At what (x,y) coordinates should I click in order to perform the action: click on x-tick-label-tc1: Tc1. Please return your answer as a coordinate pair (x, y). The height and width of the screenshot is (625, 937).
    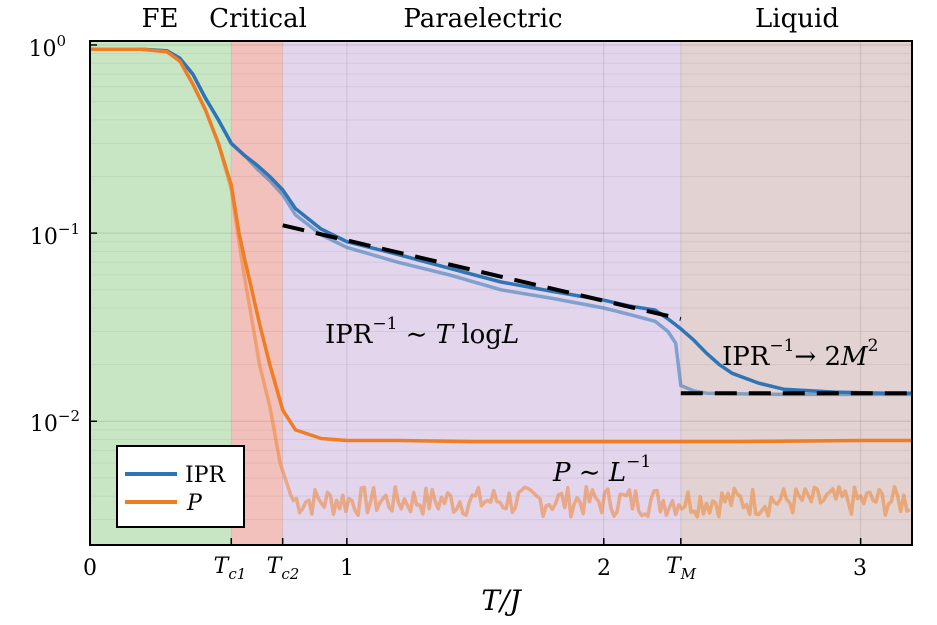
    Looking at the image, I should click on (230, 568).